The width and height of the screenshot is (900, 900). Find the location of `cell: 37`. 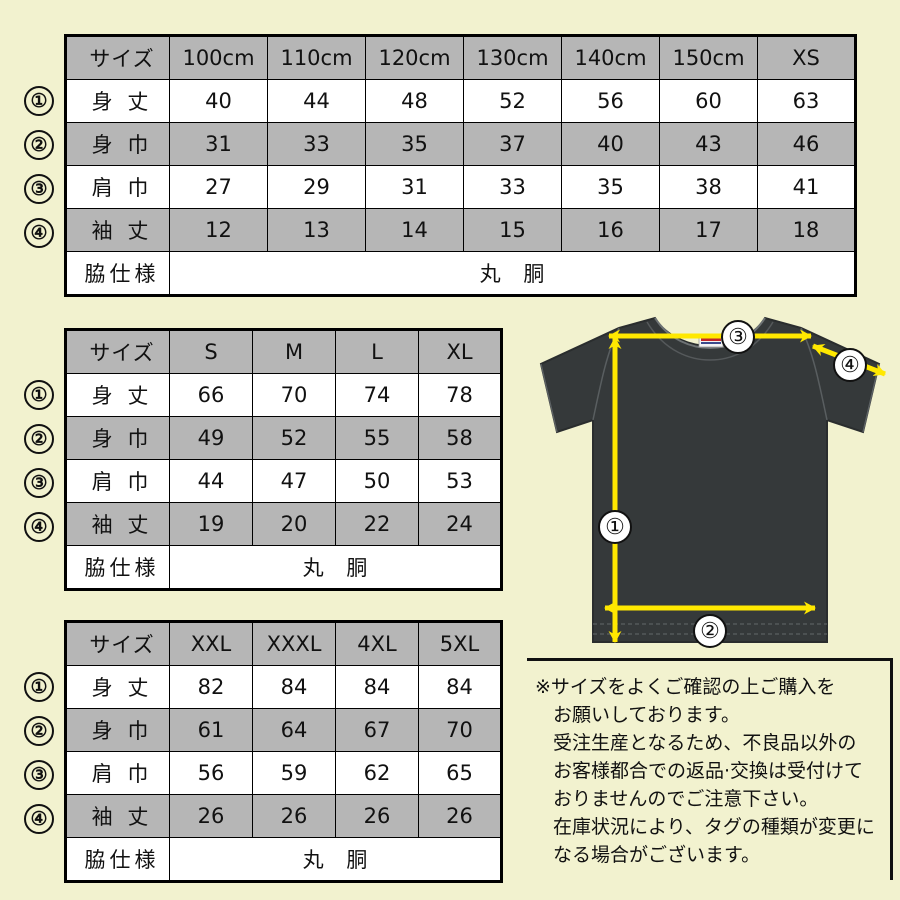

cell: 37 is located at coordinates (512, 144).